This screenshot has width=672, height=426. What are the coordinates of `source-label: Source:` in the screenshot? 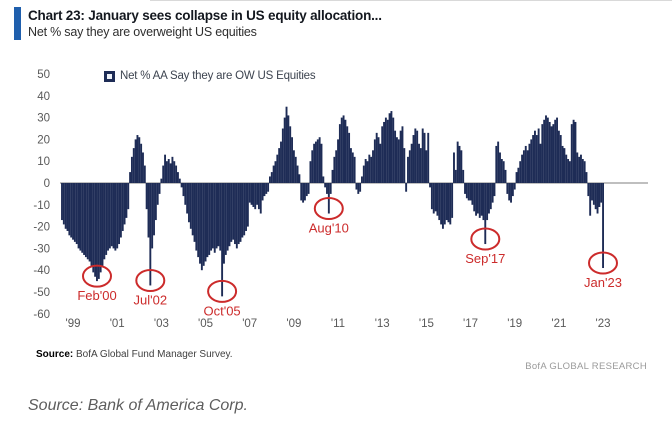 It's located at (55, 354).